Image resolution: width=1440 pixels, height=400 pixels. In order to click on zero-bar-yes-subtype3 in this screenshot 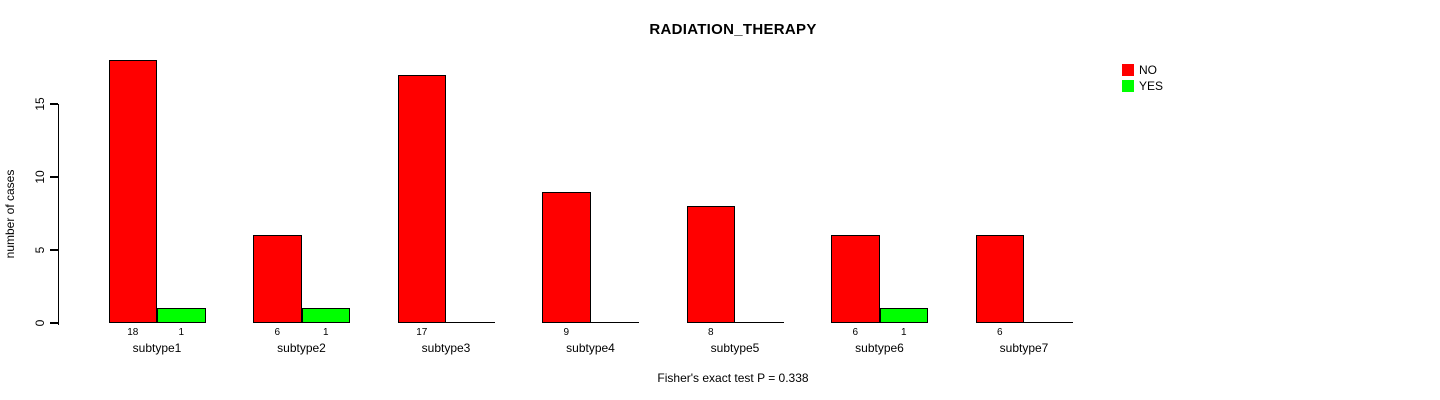, I will do `click(470, 322)`.